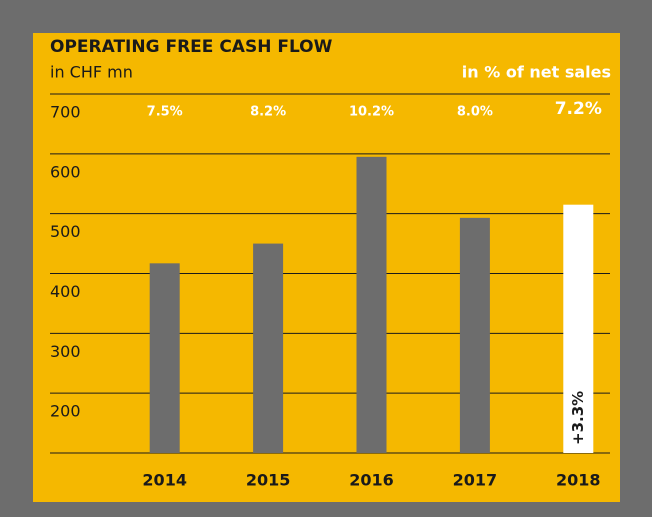 This screenshot has width=652, height=517. What do you see at coordinates (65, 231) in the screenshot?
I see `y-tick-label: 500` at bounding box center [65, 231].